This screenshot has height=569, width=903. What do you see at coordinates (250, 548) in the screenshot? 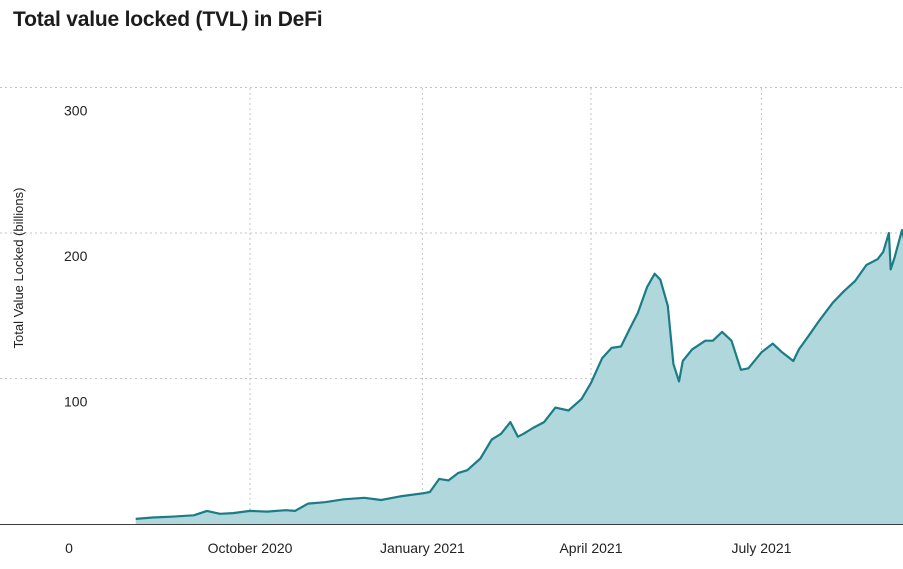
I see `x-tick-label: October 2020` at bounding box center [250, 548].